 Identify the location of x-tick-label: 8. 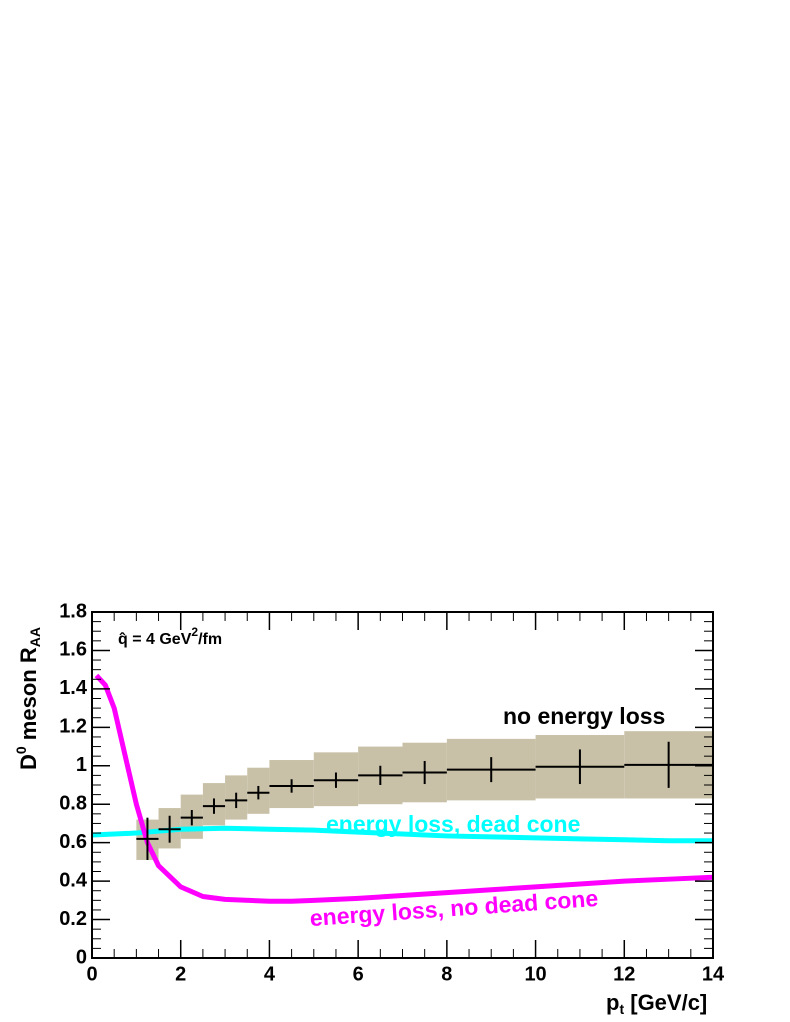
(446, 974).